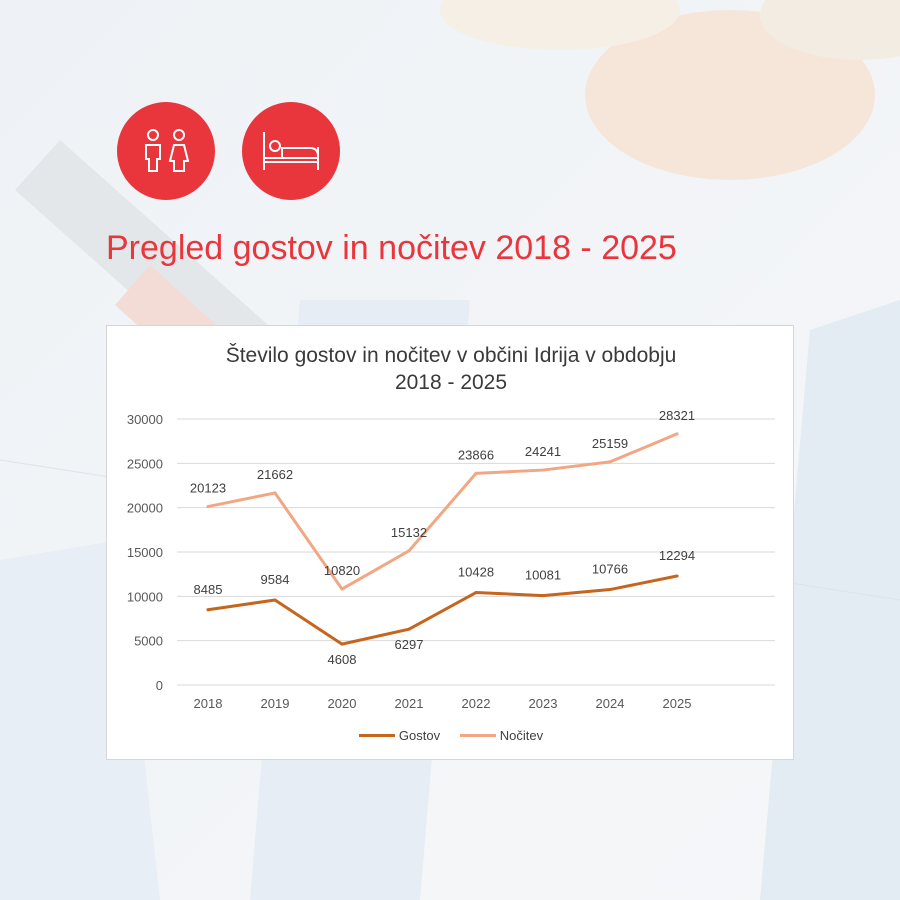  Describe the element at coordinates (391, 248) in the screenshot. I see `page-title: Pregled gostov in nočitev 2018 - 2025` at that location.